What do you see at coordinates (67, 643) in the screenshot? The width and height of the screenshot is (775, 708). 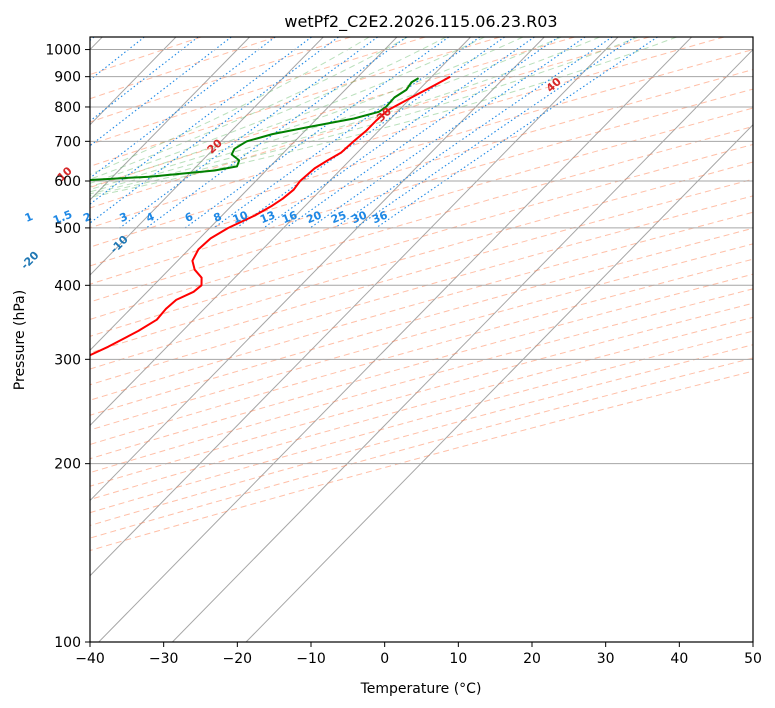 I see `y-tick-label: 100` at bounding box center [67, 643].